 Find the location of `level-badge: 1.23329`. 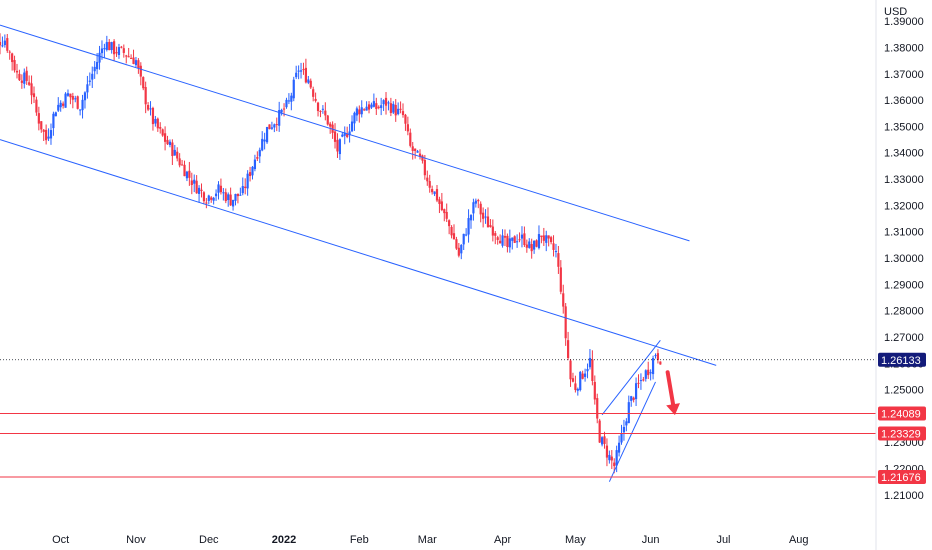

level-badge: 1.23329 is located at coordinates (902, 433).